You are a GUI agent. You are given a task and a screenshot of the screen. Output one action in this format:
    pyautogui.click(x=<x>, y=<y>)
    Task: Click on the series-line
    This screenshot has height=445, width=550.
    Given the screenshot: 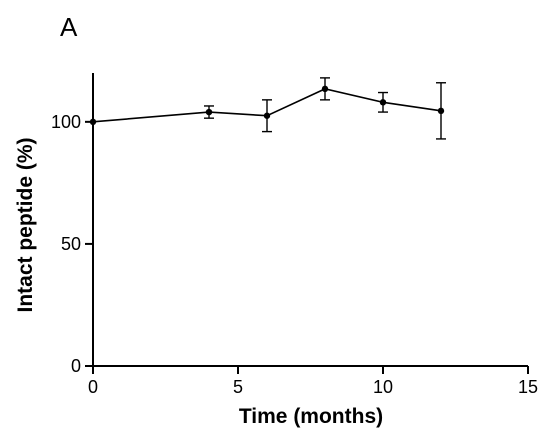 What is the action you would take?
    pyautogui.click(x=267, y=105)
    